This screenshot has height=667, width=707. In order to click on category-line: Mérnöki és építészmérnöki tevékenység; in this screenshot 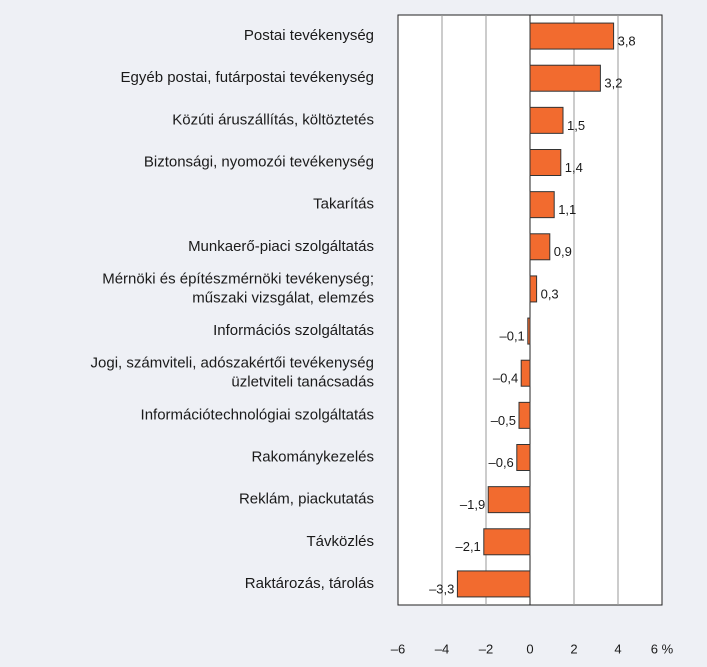, I will do `click(238, 278)`.